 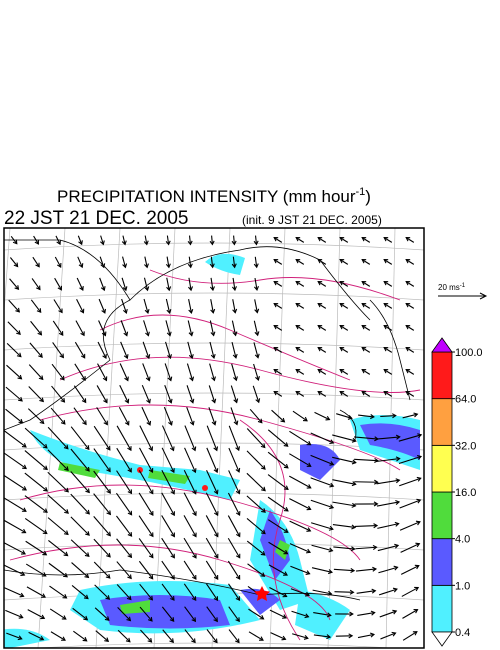 I want to click on meridian, so click(x=334, y=438).